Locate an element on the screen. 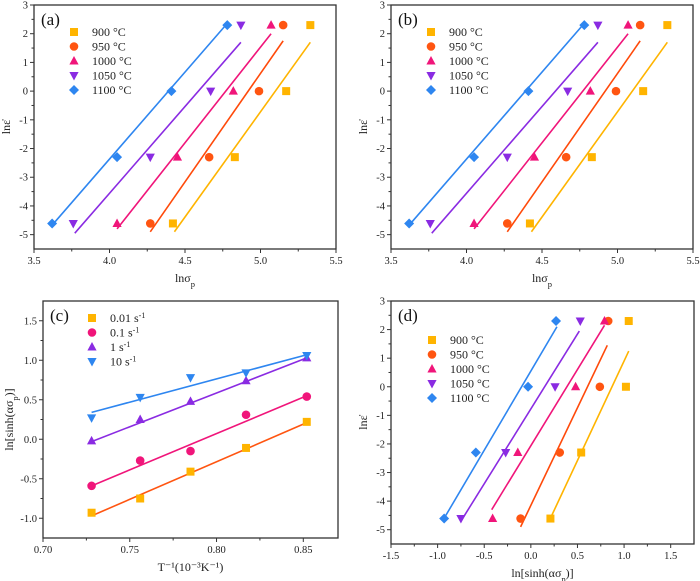  x-tick-label: 5.5 is located at coordinates (335, 261).